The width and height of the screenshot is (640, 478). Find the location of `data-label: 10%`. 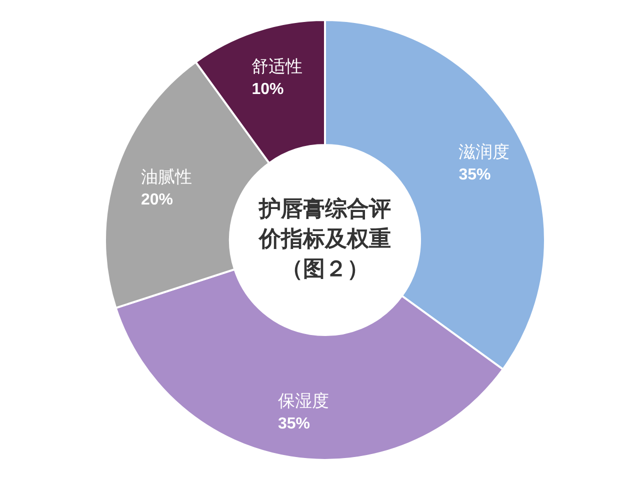

data-label: 10% is located at coordinates (268, 89).